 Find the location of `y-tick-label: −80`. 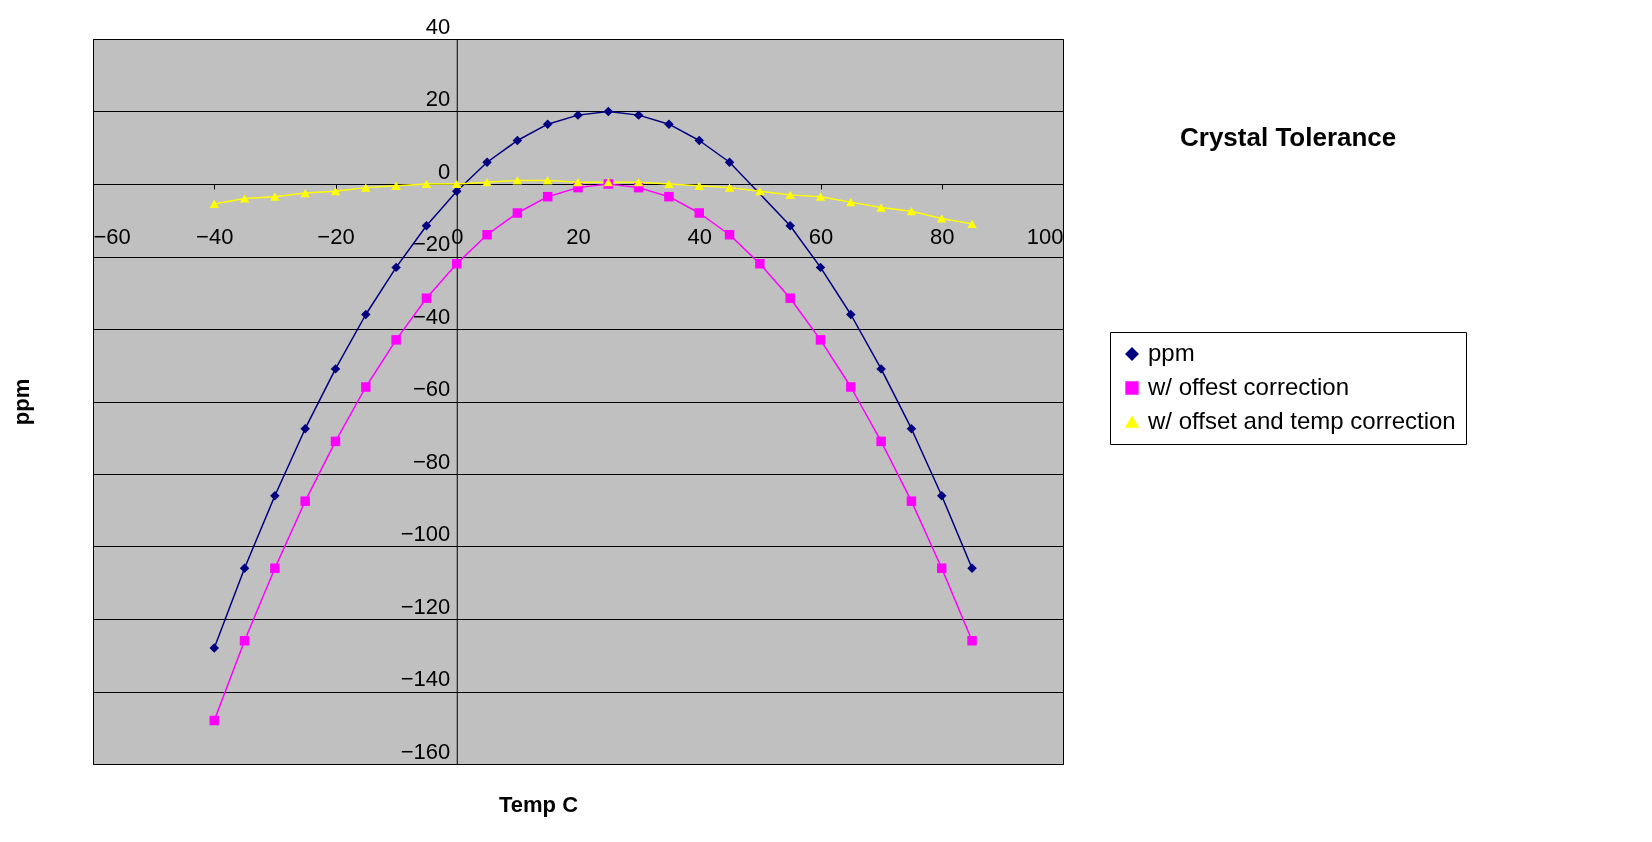

y-tick-label: −80 is located at coordinates (431, 461).